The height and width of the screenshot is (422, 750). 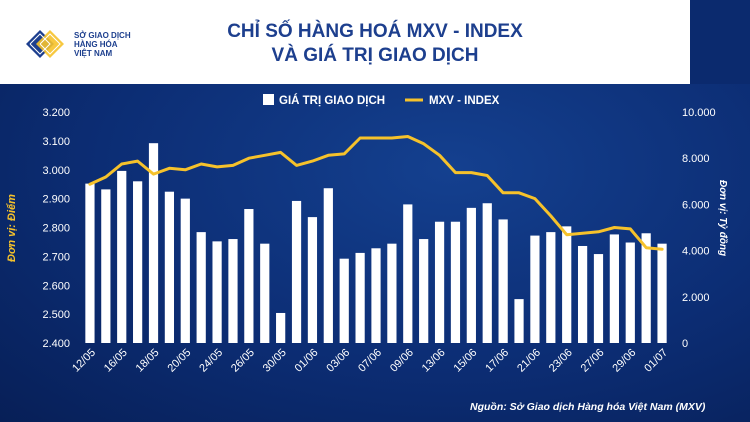 What do you see at coordinates (102, 44) in the screenshot?
I see `logo-text: SỞ GIAO DỊCH HÀNG HÓA VIỆT NAM` at bounding box center [102, 44].